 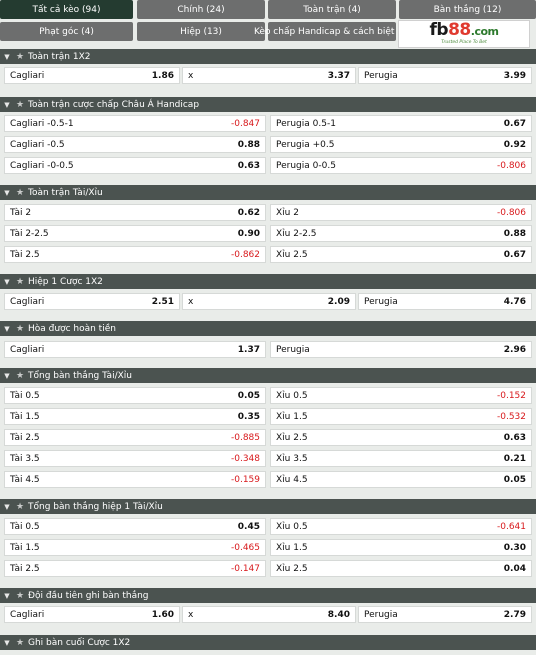 I want to click on odds-cell: Tài 4.5 -0.159, so click(x=135, y=479).